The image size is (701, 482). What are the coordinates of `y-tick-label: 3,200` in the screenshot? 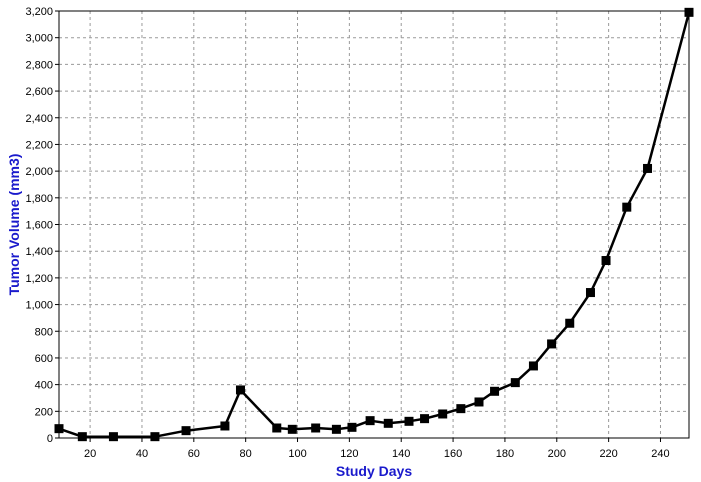 It's located at (39, 12).